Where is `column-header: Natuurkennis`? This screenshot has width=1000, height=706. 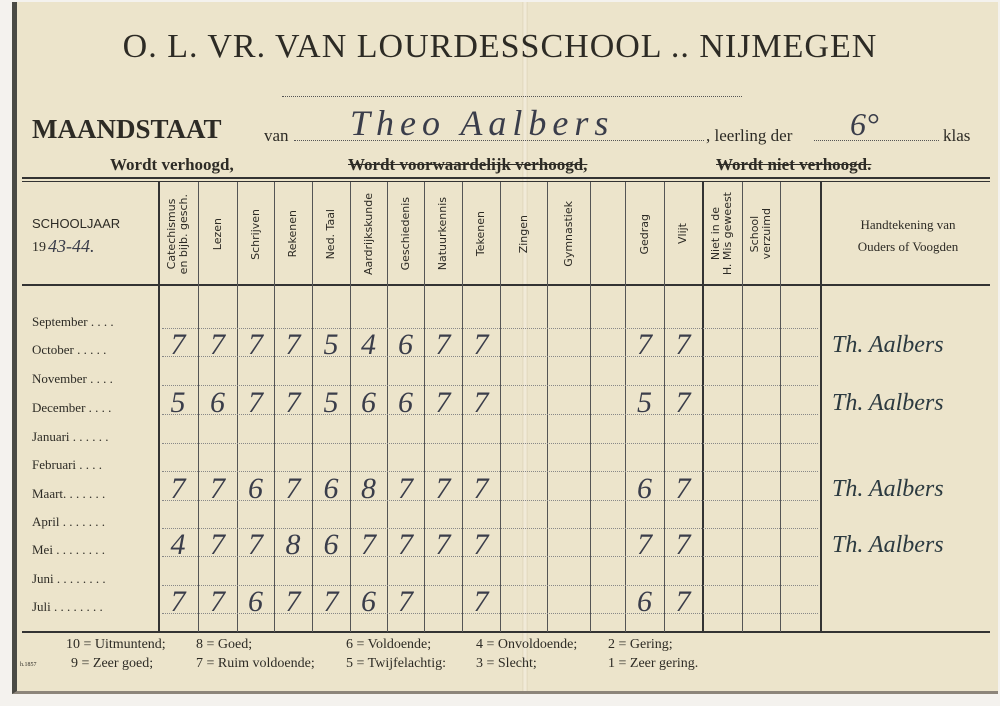 column-header: Natuurkennis is located at coordinates (443, 234).